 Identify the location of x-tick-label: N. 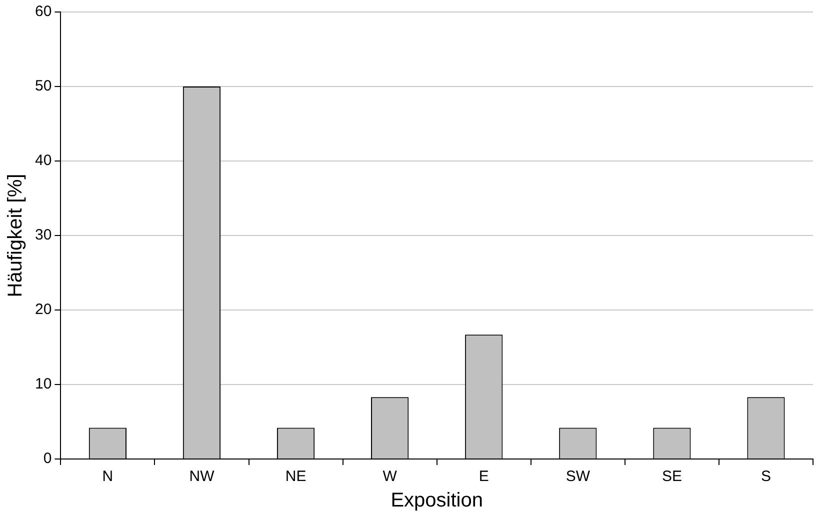
(108, 477).